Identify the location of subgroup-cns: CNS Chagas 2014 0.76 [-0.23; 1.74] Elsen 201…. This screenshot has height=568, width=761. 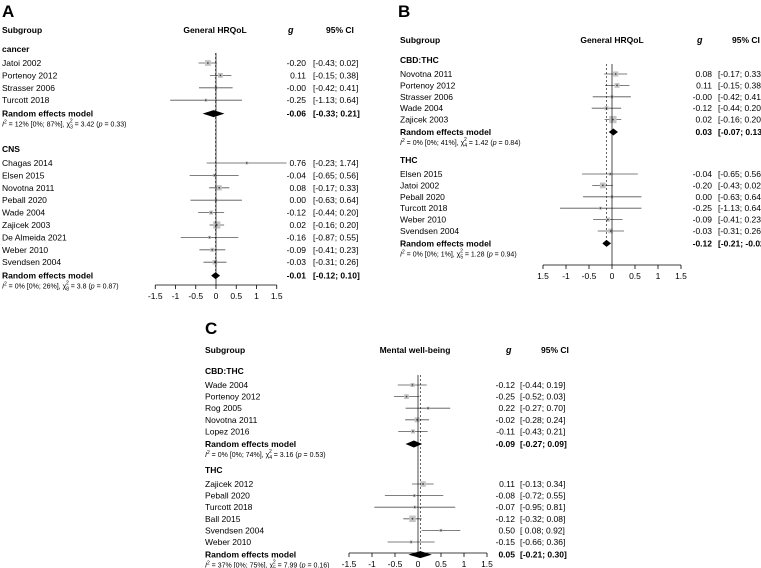
(181, 218).